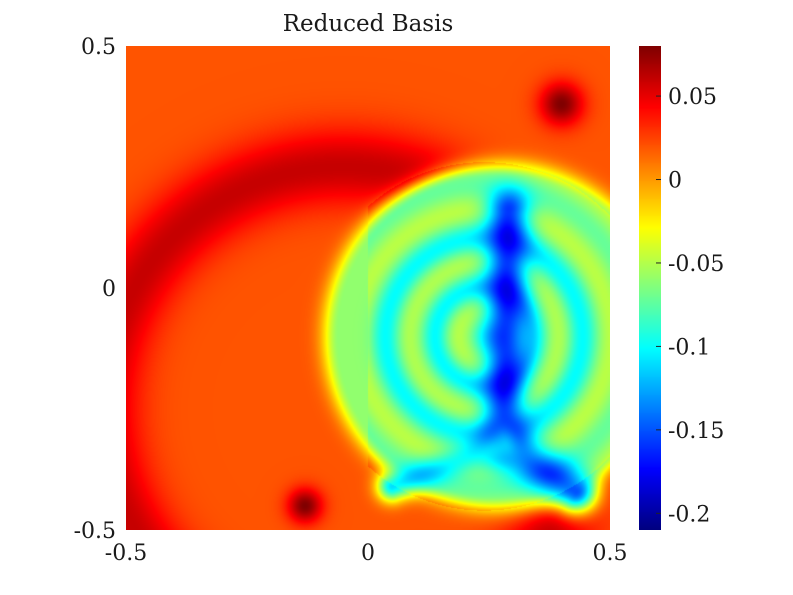 The image size is (793, 595). I want to click on x-tick-label: 0, so click(368, 553).